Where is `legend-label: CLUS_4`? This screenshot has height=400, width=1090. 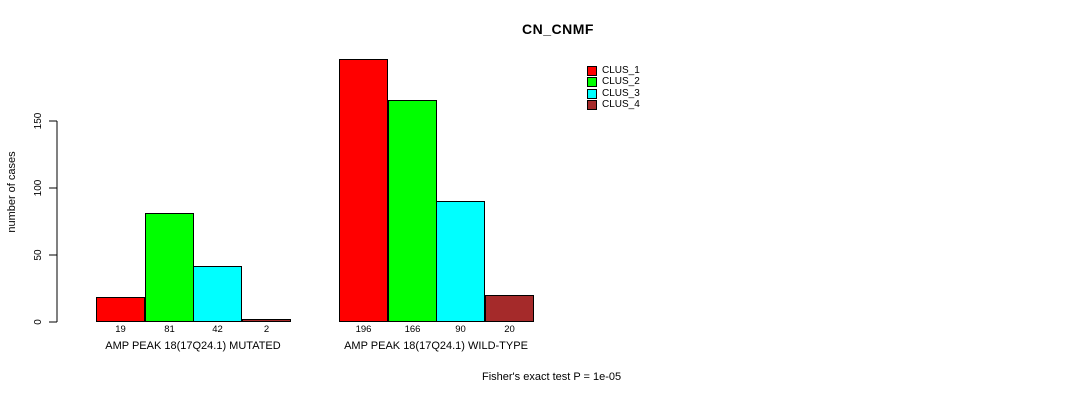 legend-label: CLUS_4 is located at coordinates (621, 105).